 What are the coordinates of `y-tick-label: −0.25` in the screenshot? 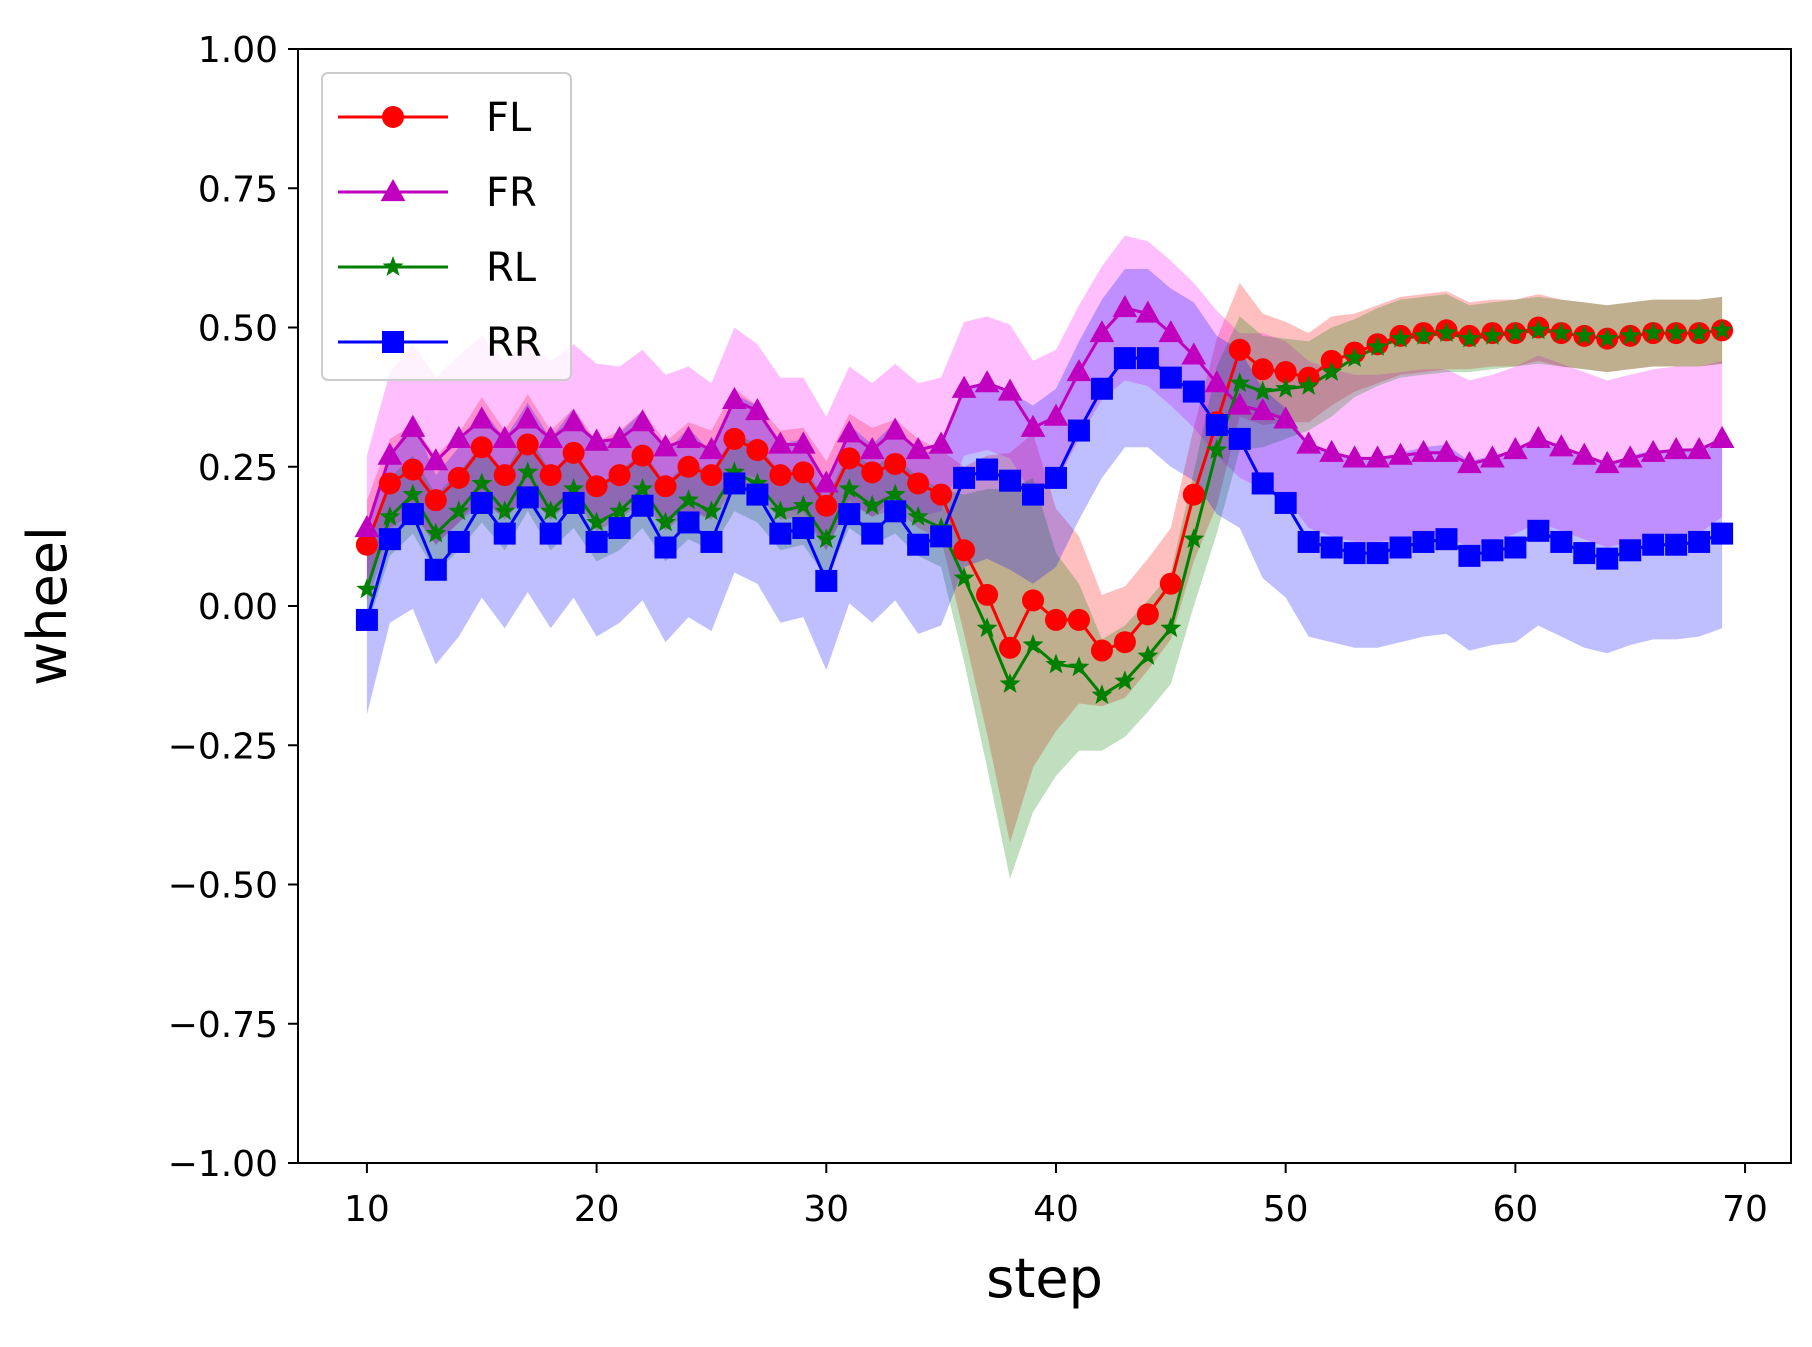 It's located at (223, 746).